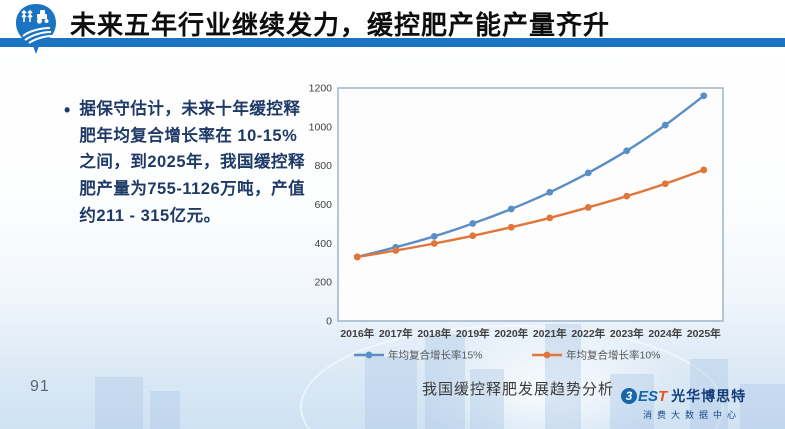  I want to click on x-axis-label: 2025年, so click(704, 333).